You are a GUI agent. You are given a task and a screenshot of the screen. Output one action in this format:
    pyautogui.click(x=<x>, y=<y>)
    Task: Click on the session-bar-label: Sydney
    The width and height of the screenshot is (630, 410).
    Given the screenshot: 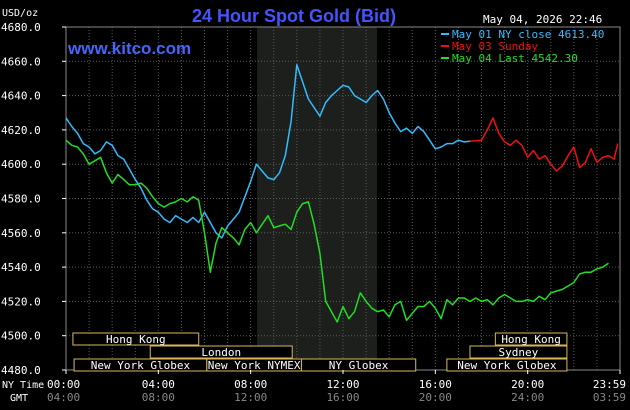 What is the action you would take?
    pyautogui.click(x=519, y=352)
    